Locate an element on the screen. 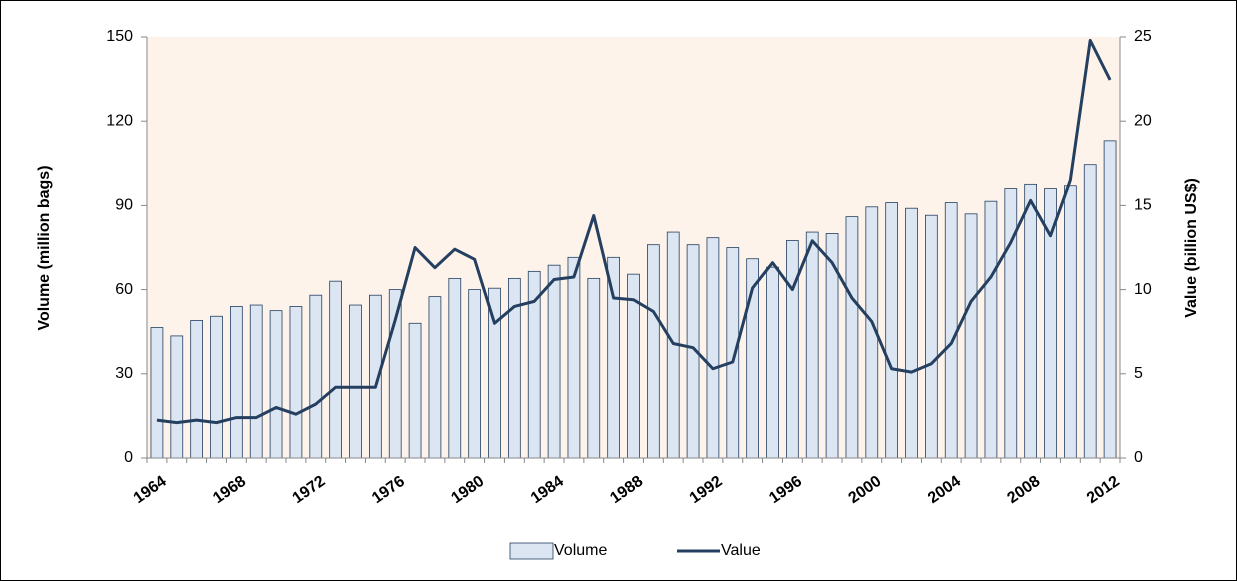 Image resolution: width=1237 pixels, height=581 pixels. y-tick-label: 30 is located at coordinates (124, 373).